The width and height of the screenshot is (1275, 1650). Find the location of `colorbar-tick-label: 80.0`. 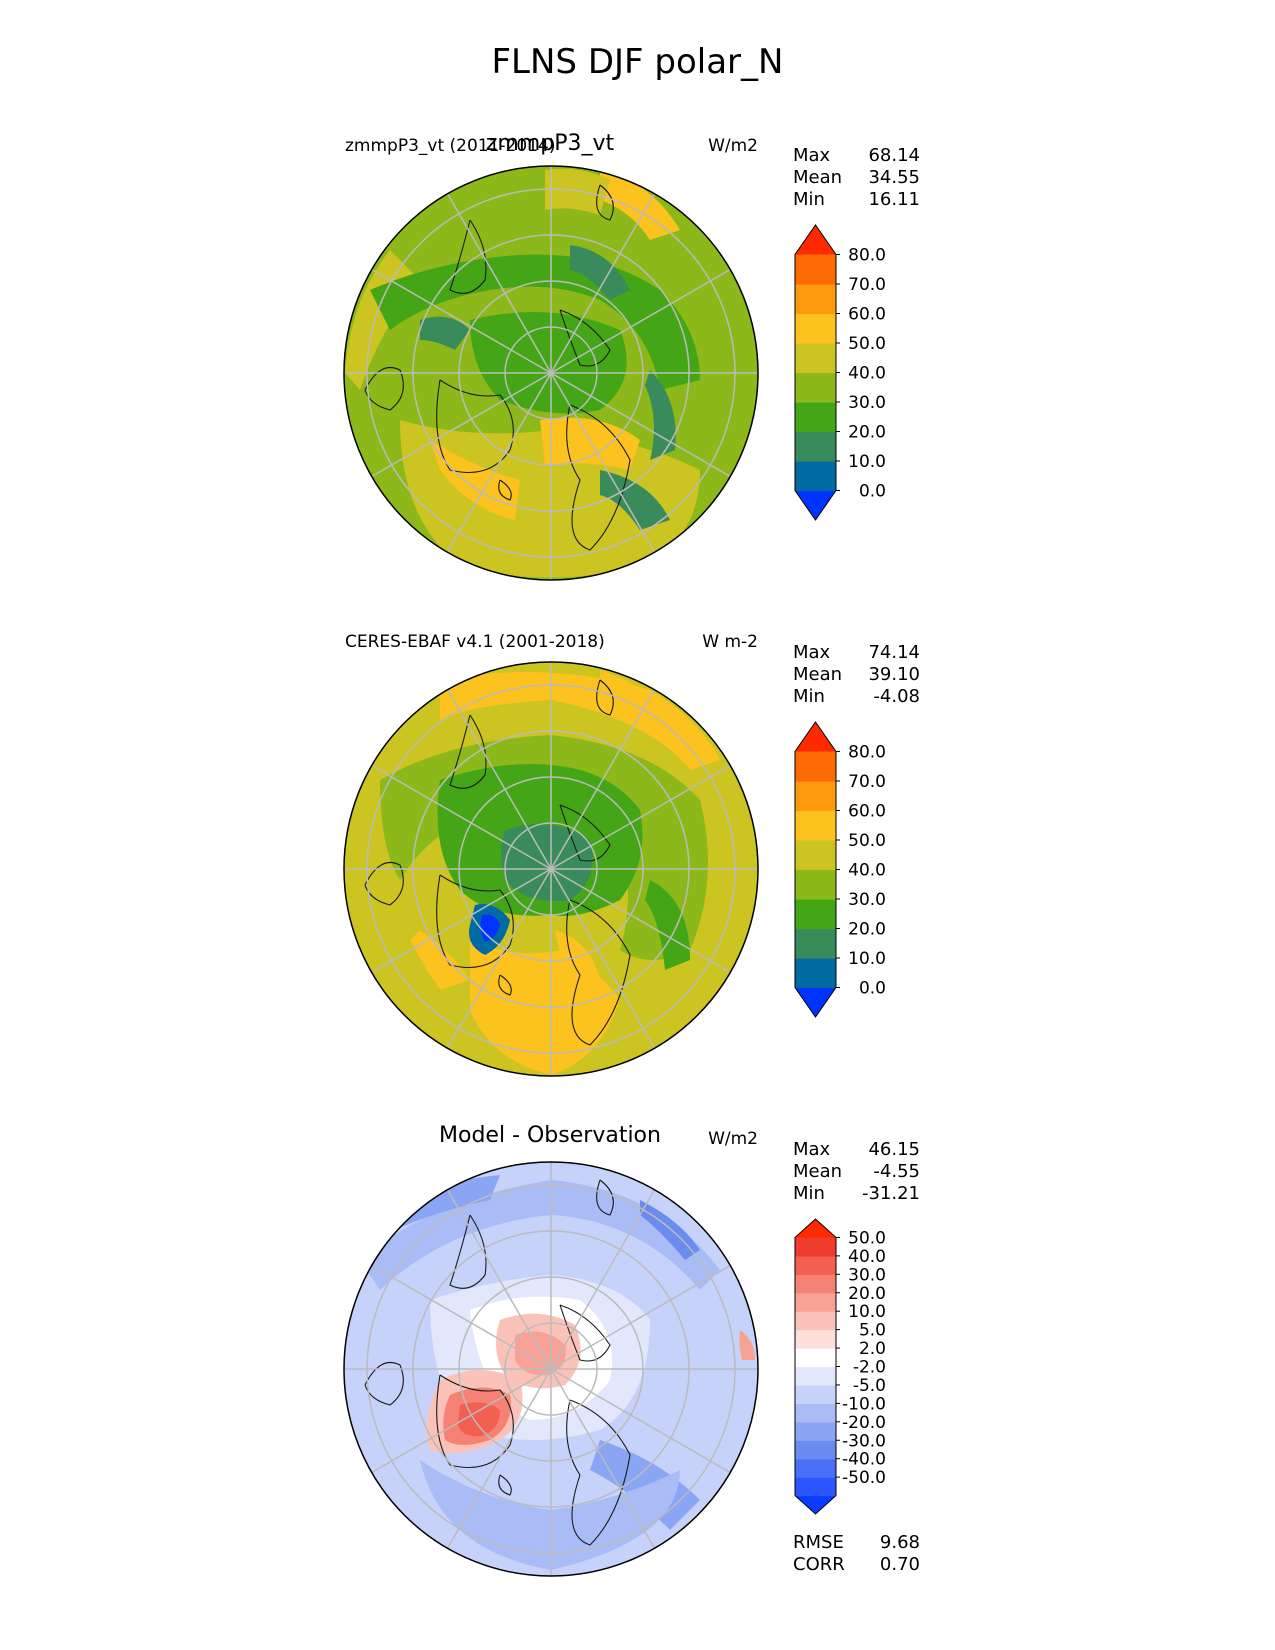

colorbar-tick-label: 80.0 is located at coordinates (867, 256).